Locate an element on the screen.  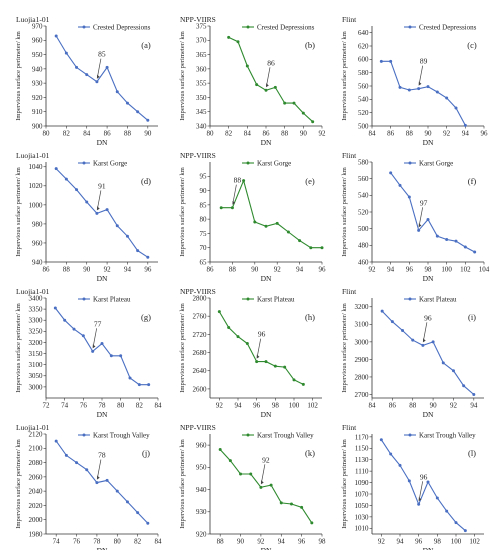
y-tick-label: 1020 is located at coordinates (36, 186).